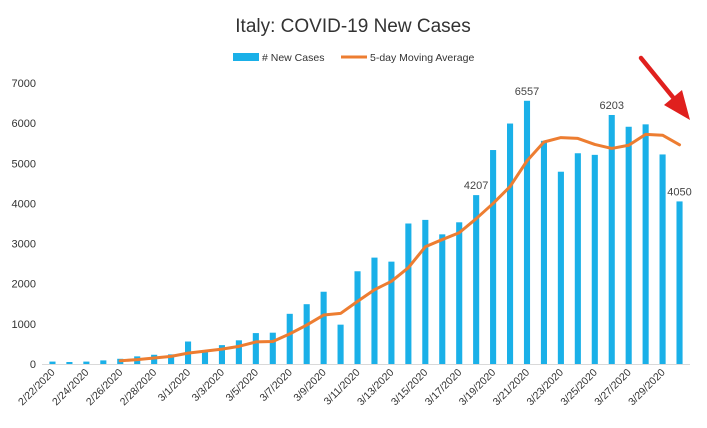 The image size is (707, 428). What do you see at coordinates (174, 385) in the screenshot?
I see `x-tick-label: 3/1/2020` at bounding box center [174, 385].